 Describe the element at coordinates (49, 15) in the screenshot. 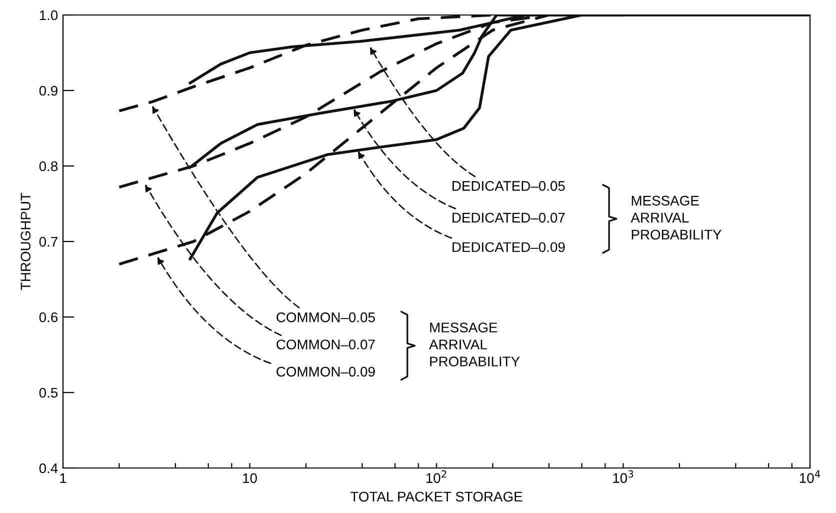

I see `y-tick-label: 1.0` at that location.